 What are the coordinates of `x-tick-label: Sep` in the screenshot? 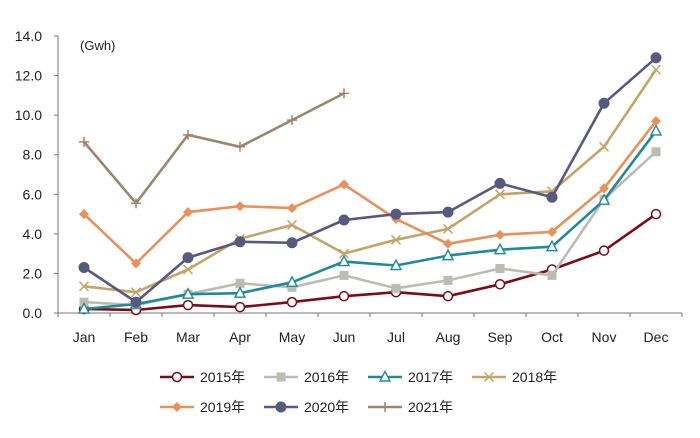 It's located at (500, 337).